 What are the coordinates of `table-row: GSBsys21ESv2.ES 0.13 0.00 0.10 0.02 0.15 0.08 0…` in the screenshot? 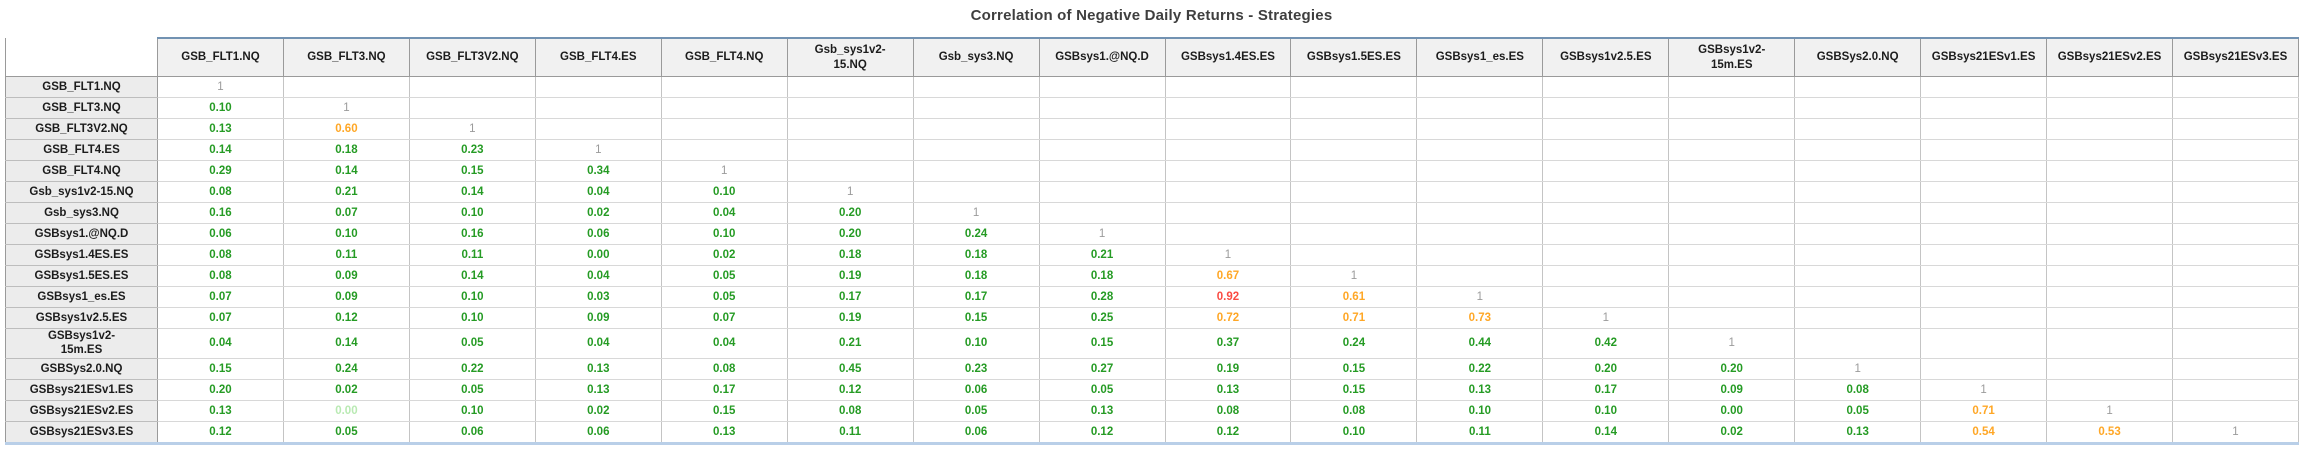 It's located at (1152, 410).